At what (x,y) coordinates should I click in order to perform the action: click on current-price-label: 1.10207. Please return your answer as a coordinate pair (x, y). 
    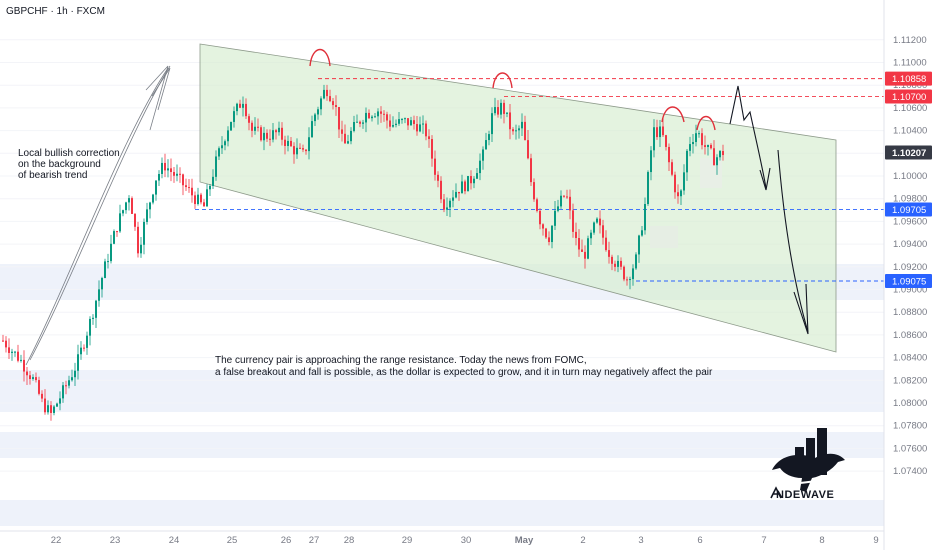
    Looking at the image, I should click on (909, 153).